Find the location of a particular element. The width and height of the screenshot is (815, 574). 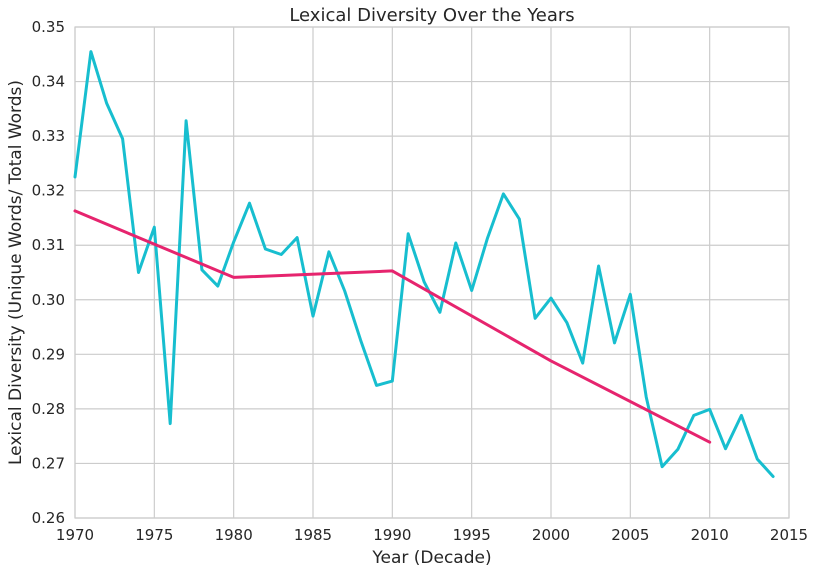

x-tick-label: 1995 is located at coordinates (472, 535).